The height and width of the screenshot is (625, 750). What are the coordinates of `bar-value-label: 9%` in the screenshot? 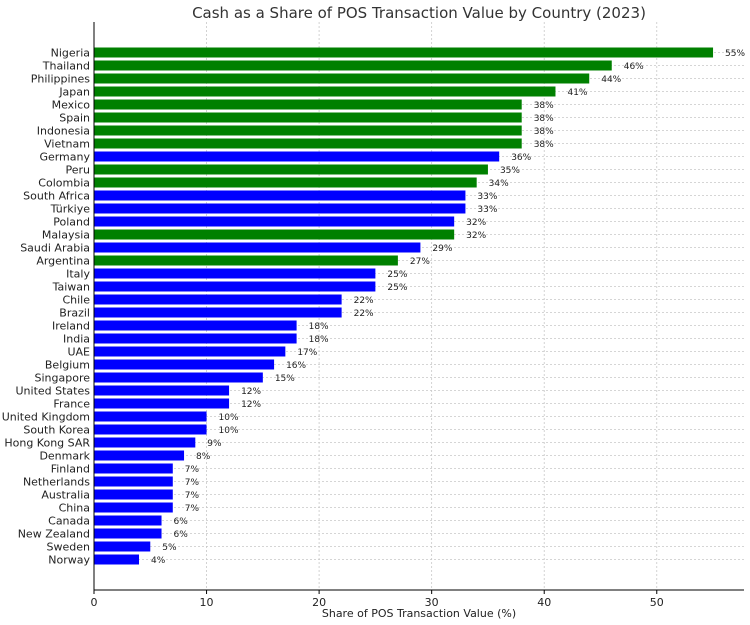 It's located at (214, 444).